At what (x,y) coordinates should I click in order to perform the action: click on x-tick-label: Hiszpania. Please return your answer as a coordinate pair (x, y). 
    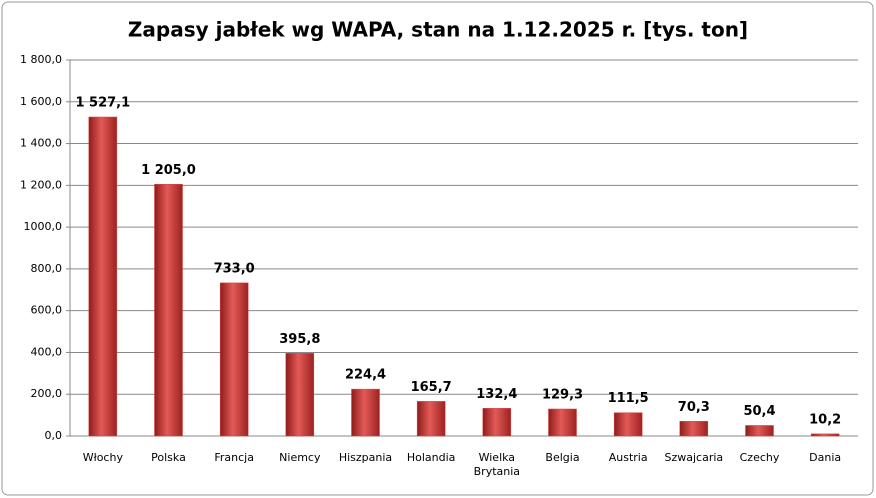
    Looking at the image, I should click on (365, 457).